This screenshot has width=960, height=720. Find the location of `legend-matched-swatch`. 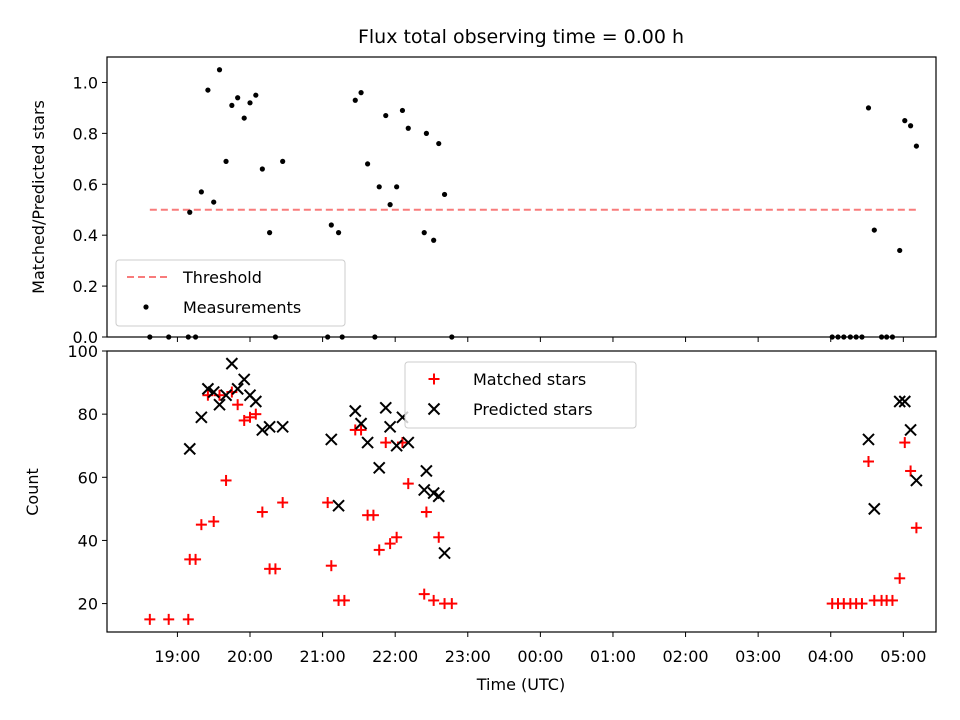

legend-matched-swatch is located at coordinates (434, 379).